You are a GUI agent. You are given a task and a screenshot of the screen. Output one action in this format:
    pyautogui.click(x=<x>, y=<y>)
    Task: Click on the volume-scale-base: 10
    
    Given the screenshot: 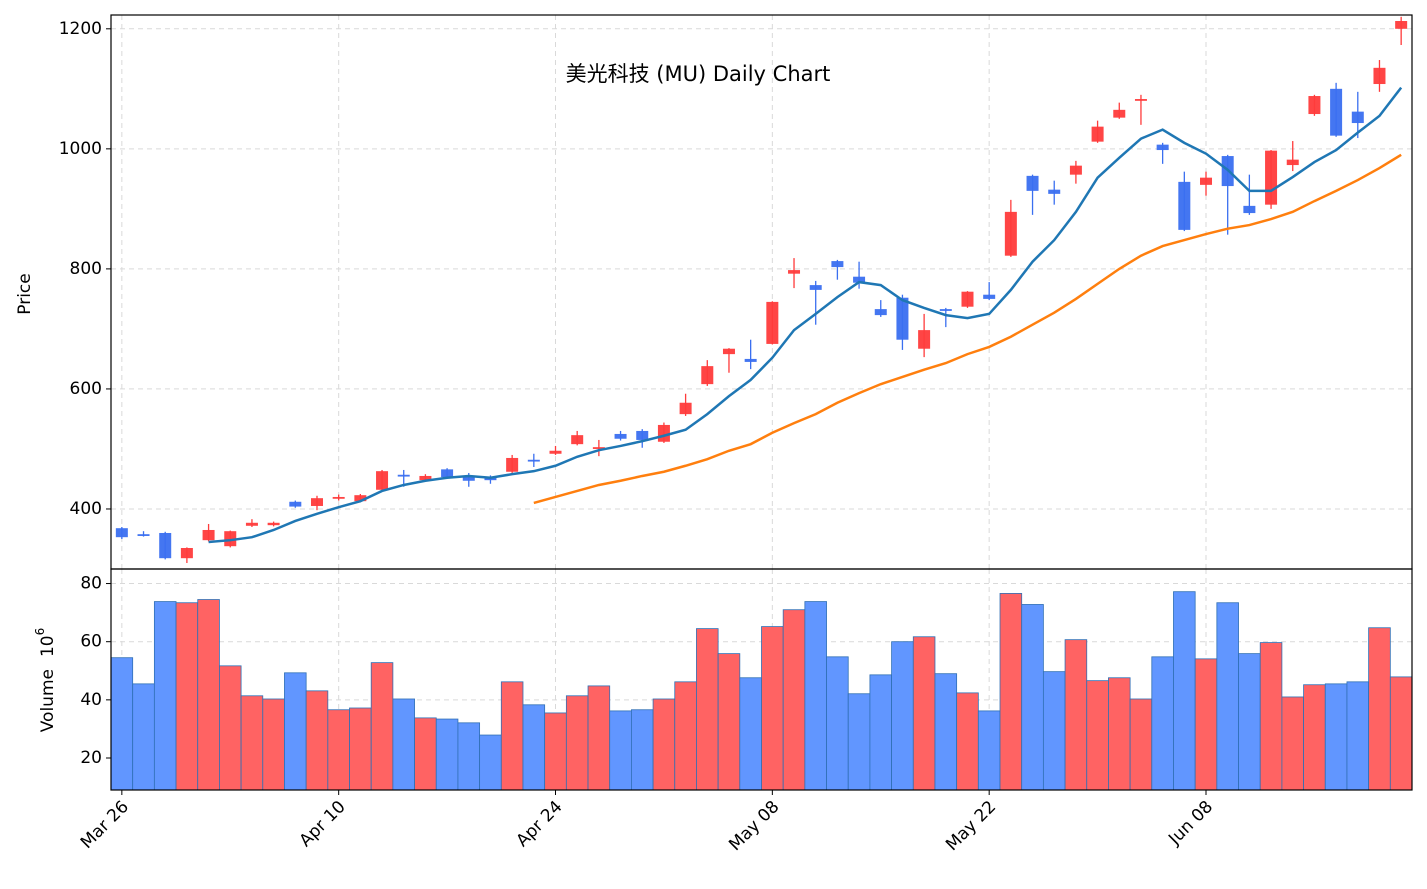 What is the action you would take?
    pyautogui.click(x=48, y=646)
    